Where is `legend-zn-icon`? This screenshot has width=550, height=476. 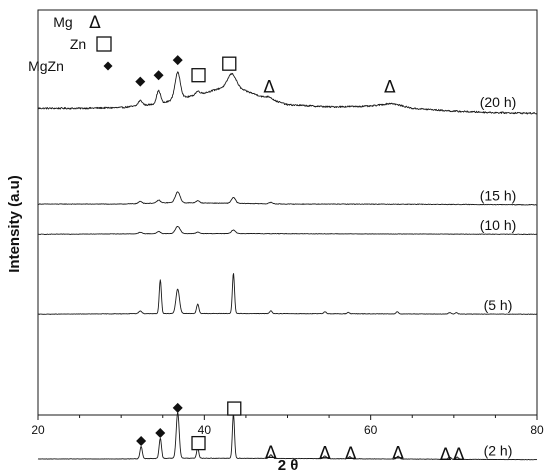 legend-zn-icon is located at coordinates (104, 44).